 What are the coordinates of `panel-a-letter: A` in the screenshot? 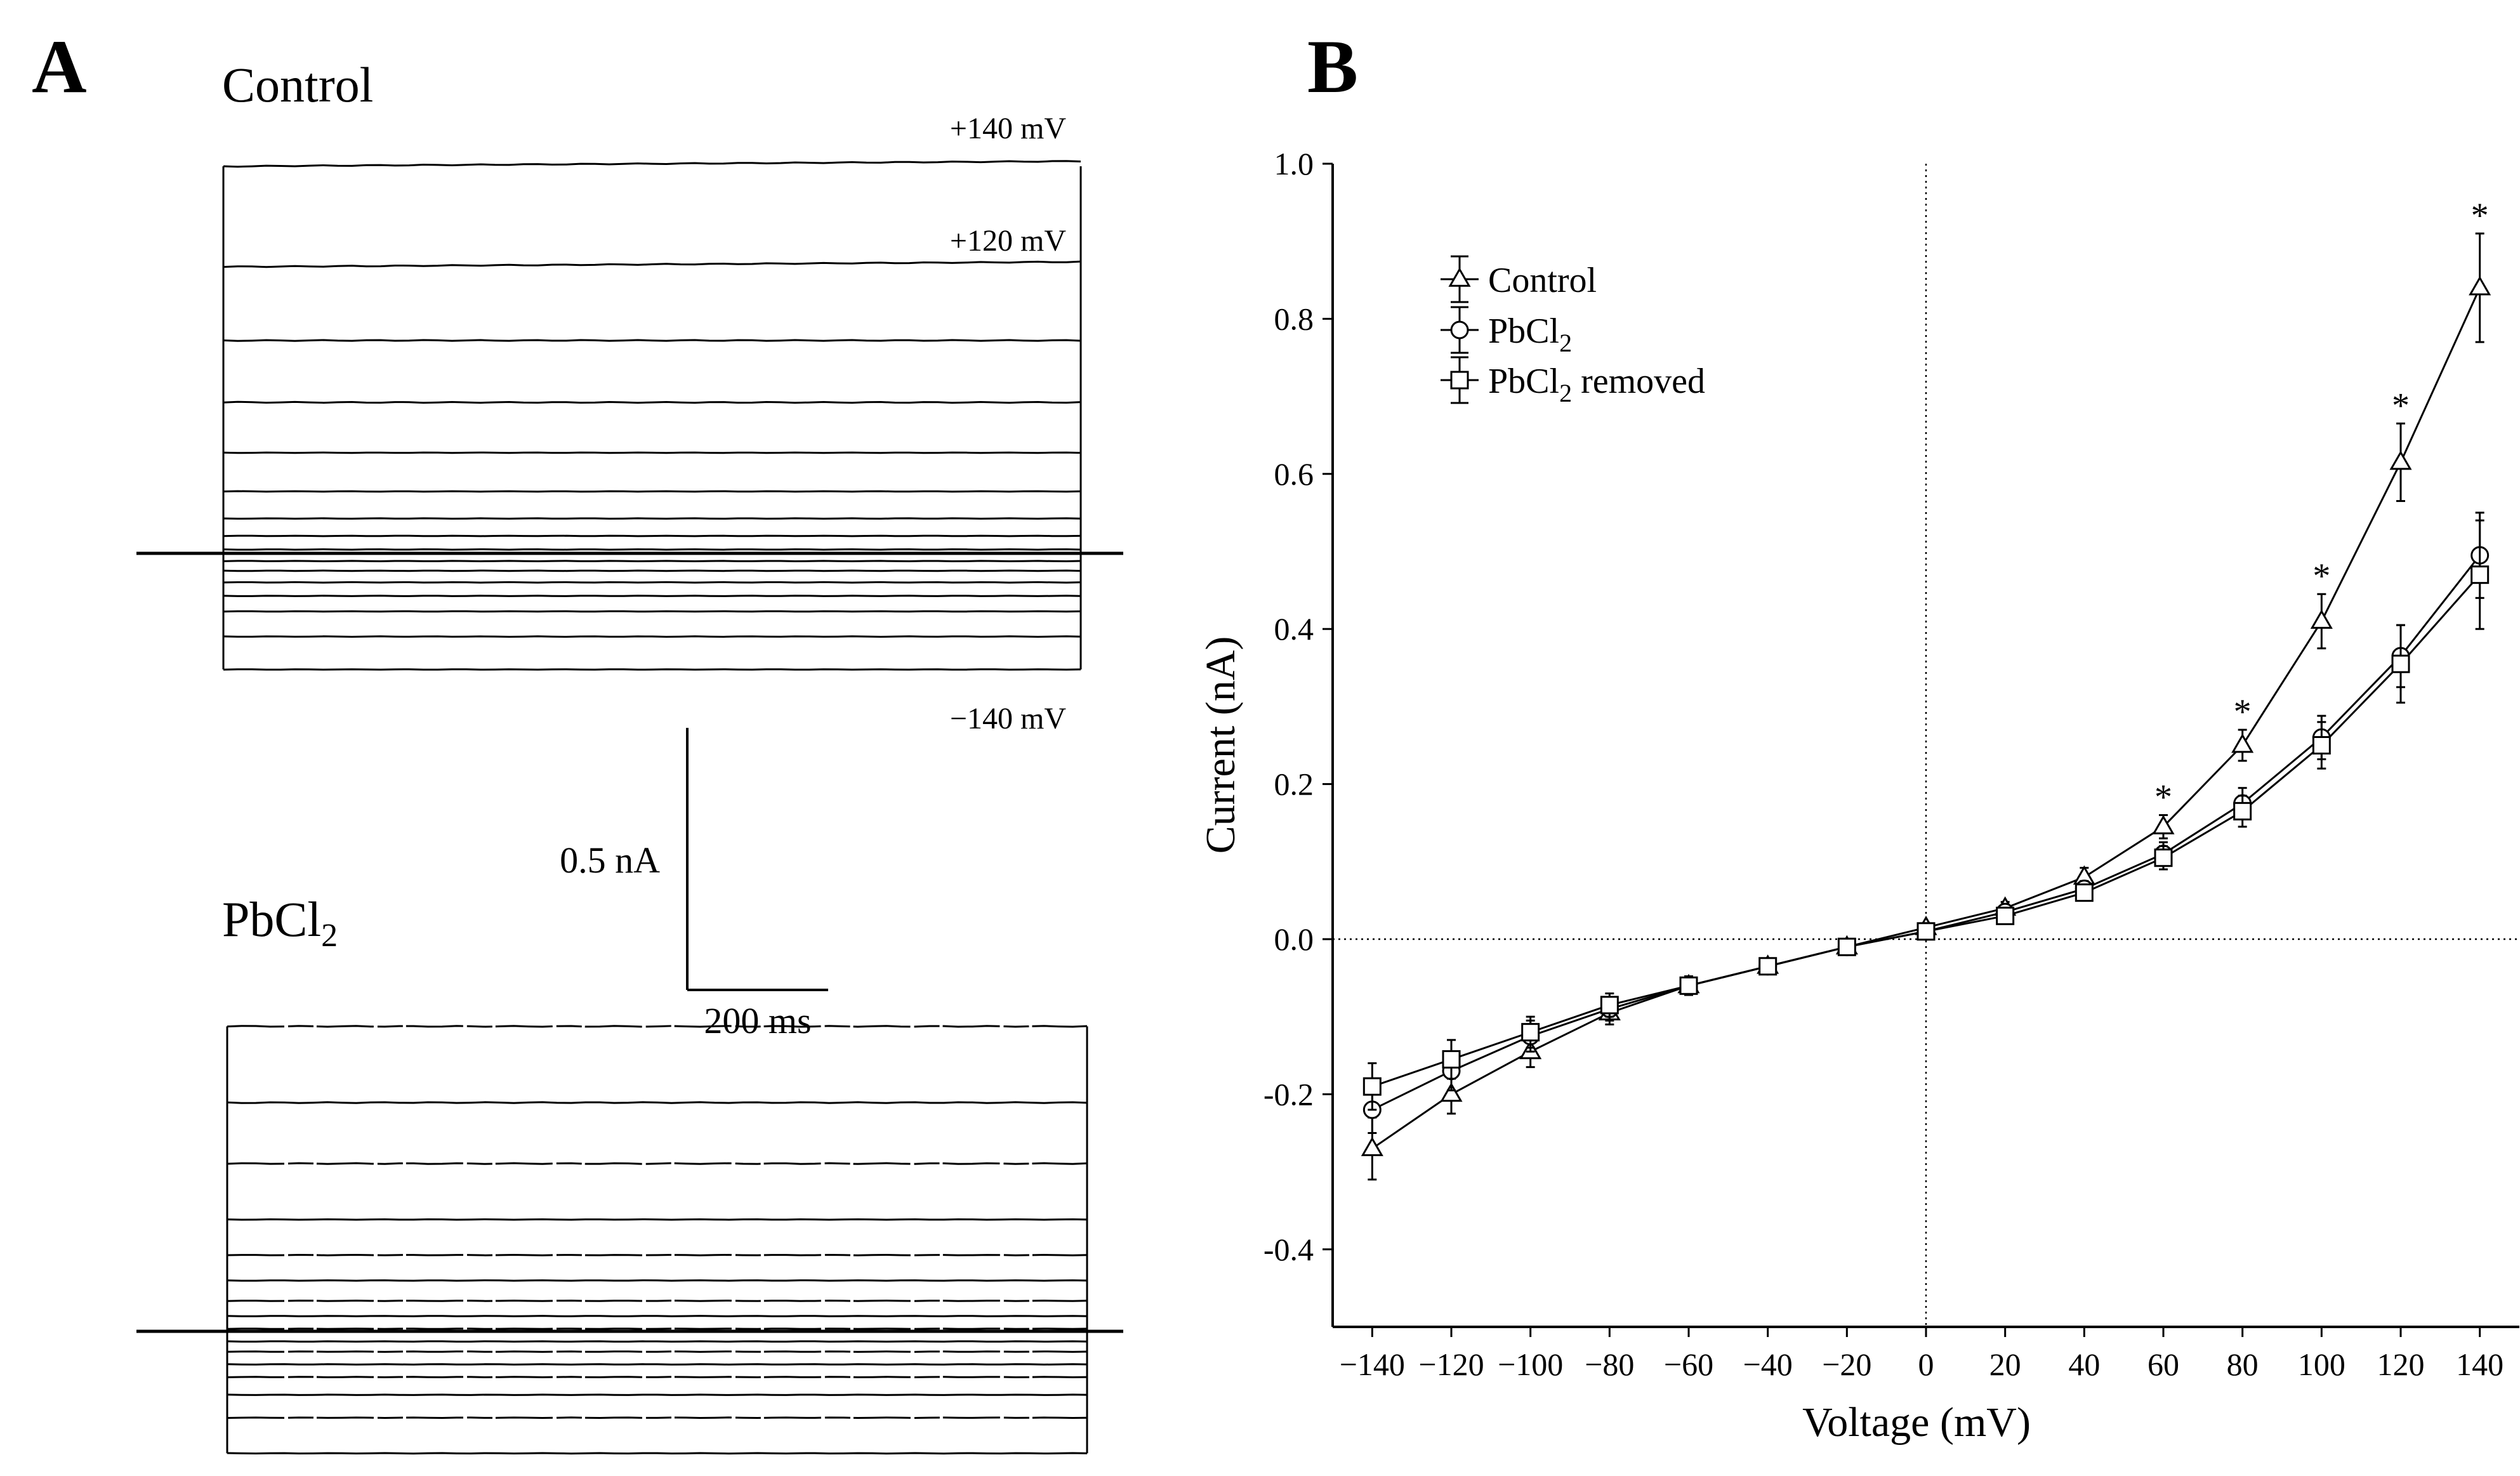 It's located at (59, 66).